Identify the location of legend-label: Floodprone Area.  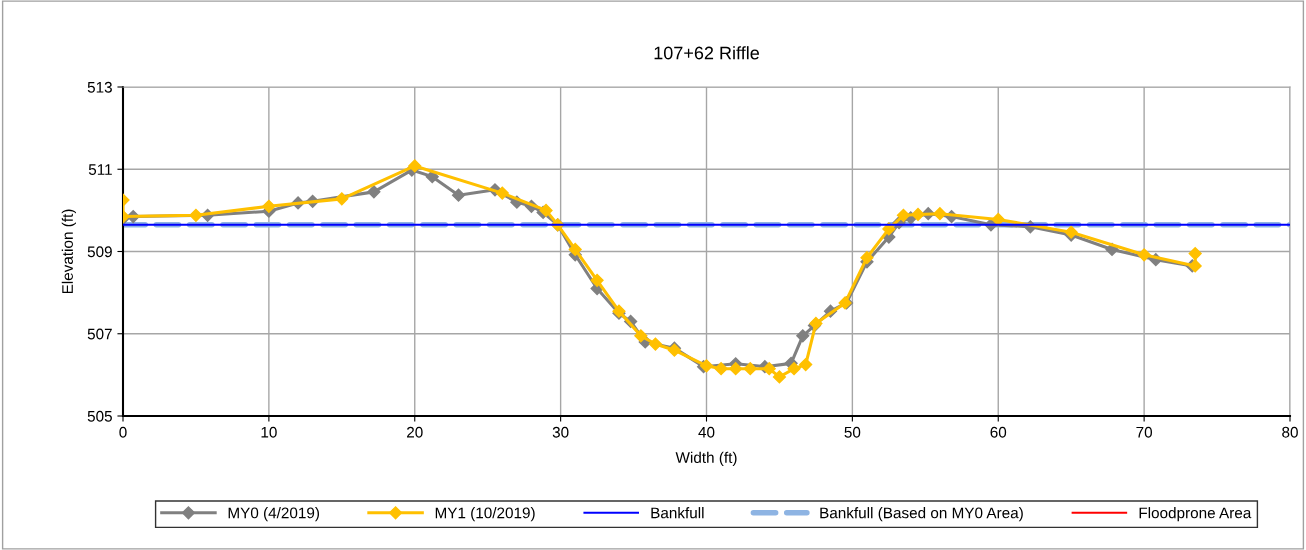
(1195, 514).